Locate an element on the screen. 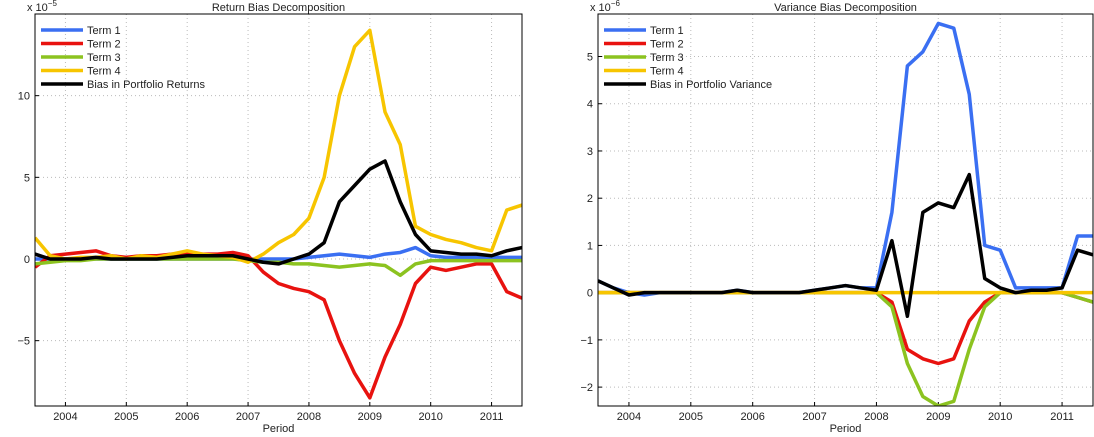 The image size is (1094, 437). legend-label: Bias in Portfolio Variance is located at coordinates (711, 85).